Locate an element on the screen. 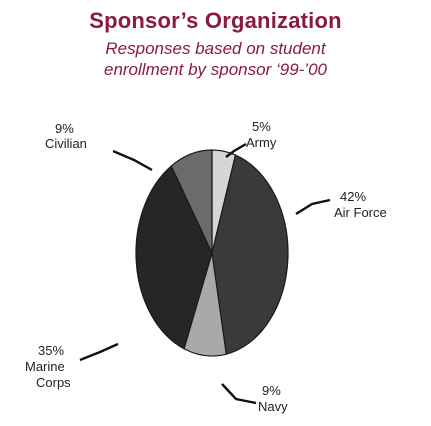 Image resolution: width=431 pixels, height=426 pixels. slice-label-marine-corps-line-2: Corps is located at coordinates (53, 382).